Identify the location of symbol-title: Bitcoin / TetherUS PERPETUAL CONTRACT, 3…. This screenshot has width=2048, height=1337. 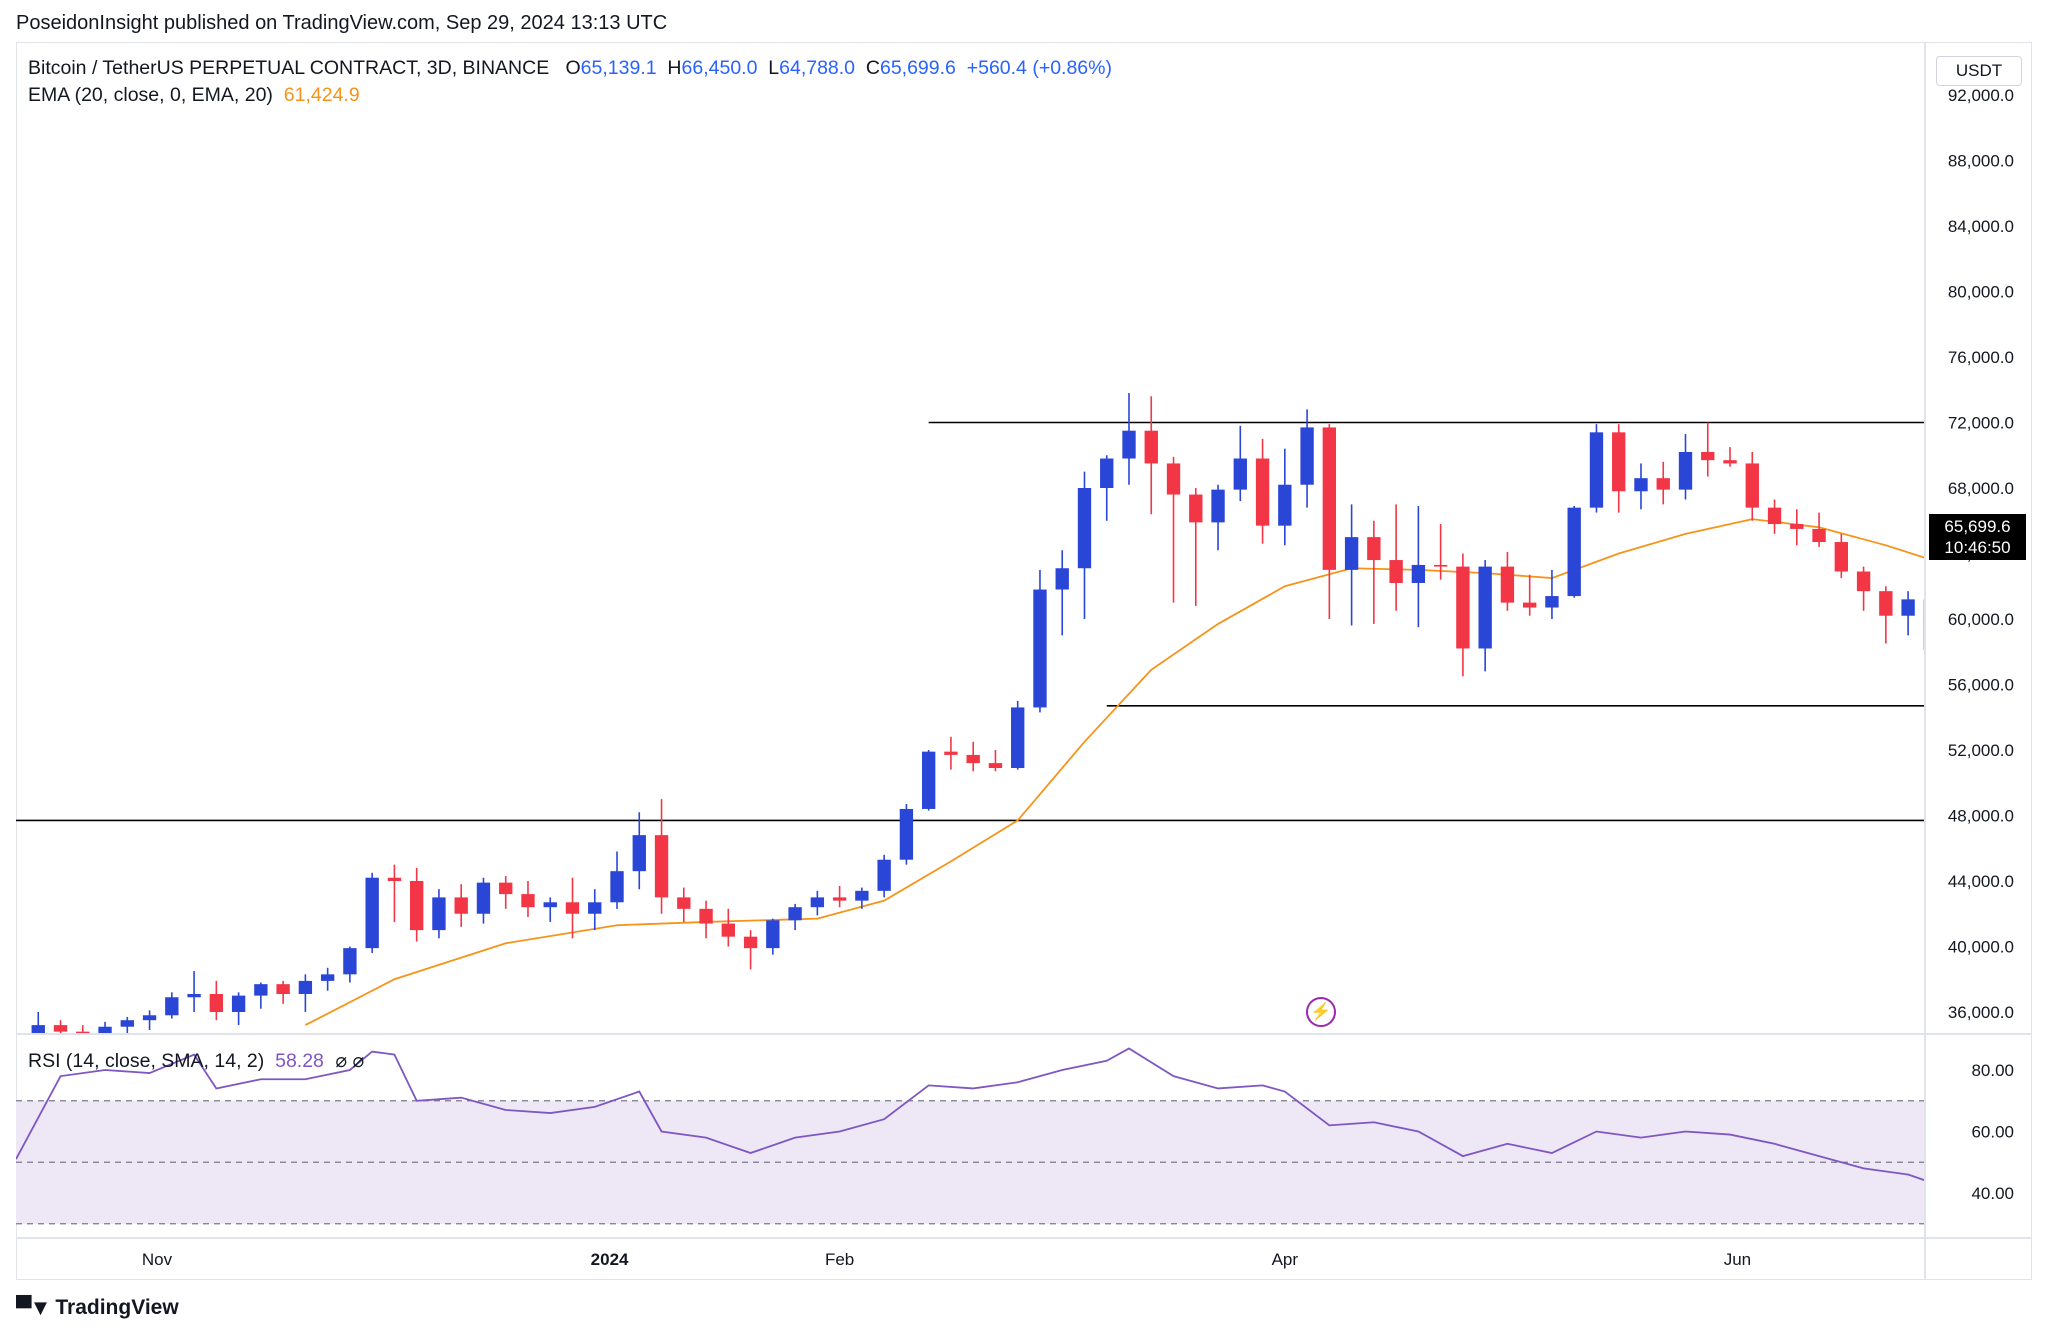
(289, 68).